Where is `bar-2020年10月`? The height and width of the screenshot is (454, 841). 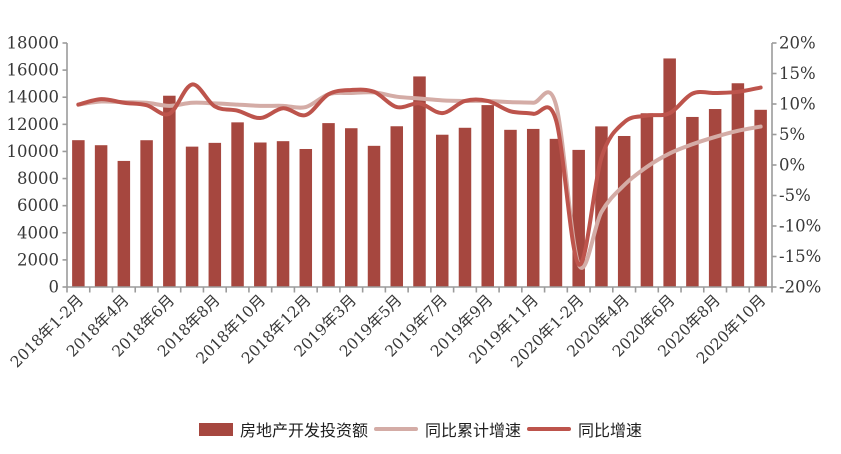 bar-2020年10月 is located at coordinates (760, 198).